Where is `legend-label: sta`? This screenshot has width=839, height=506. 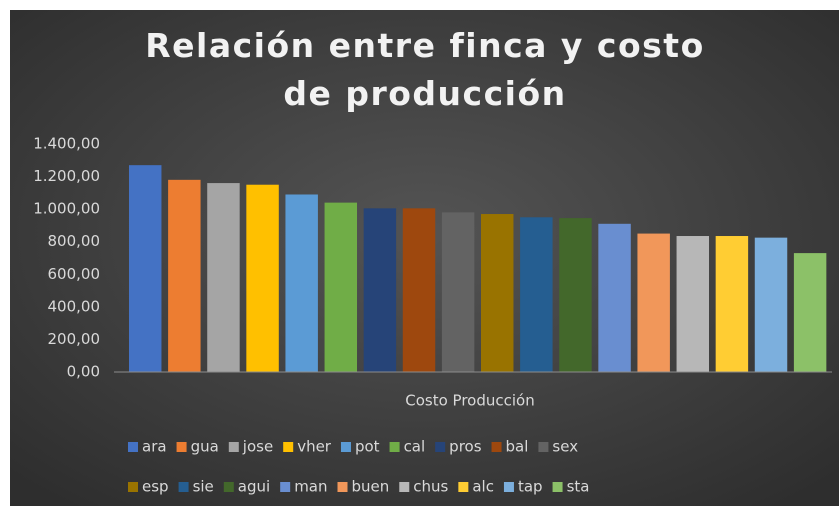 legend-label: sta is located at coordinates (578, 487).